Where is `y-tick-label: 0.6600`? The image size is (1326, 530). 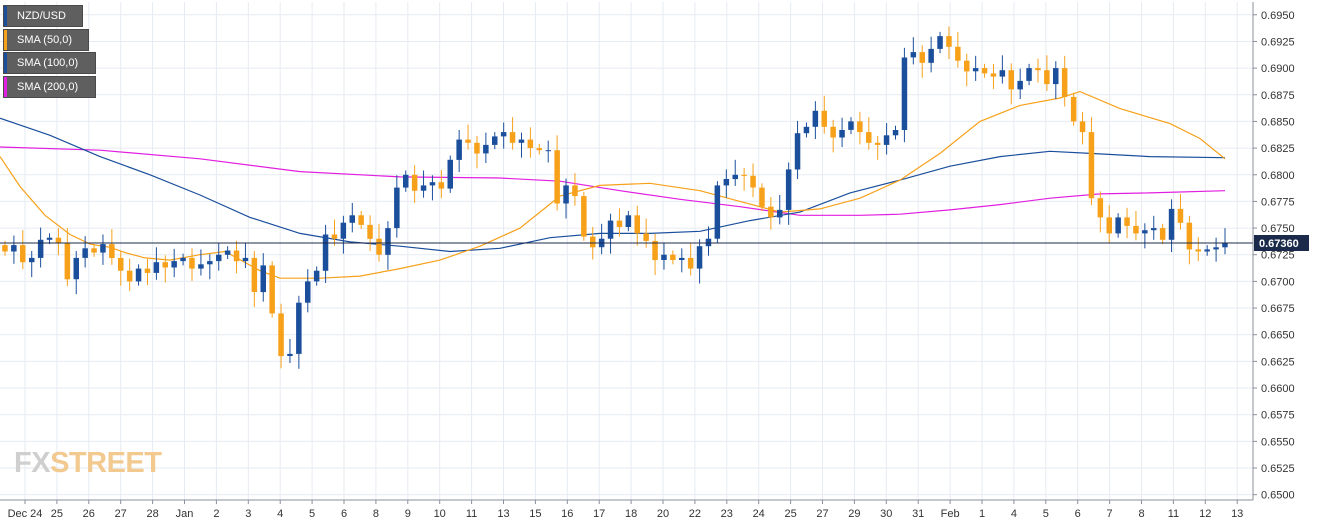 y-tick-label: 0.6600 is located at coordinates (1278, 389).